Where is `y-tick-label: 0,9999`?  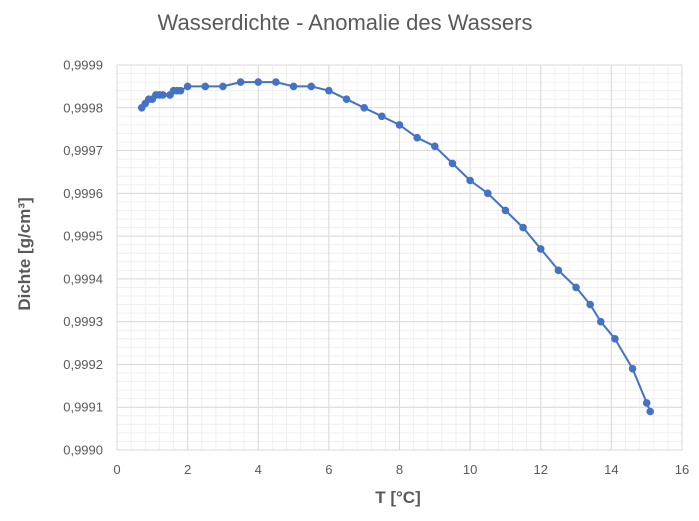
y-tick-label: 0,9999 is located at coordinates (83, 65).